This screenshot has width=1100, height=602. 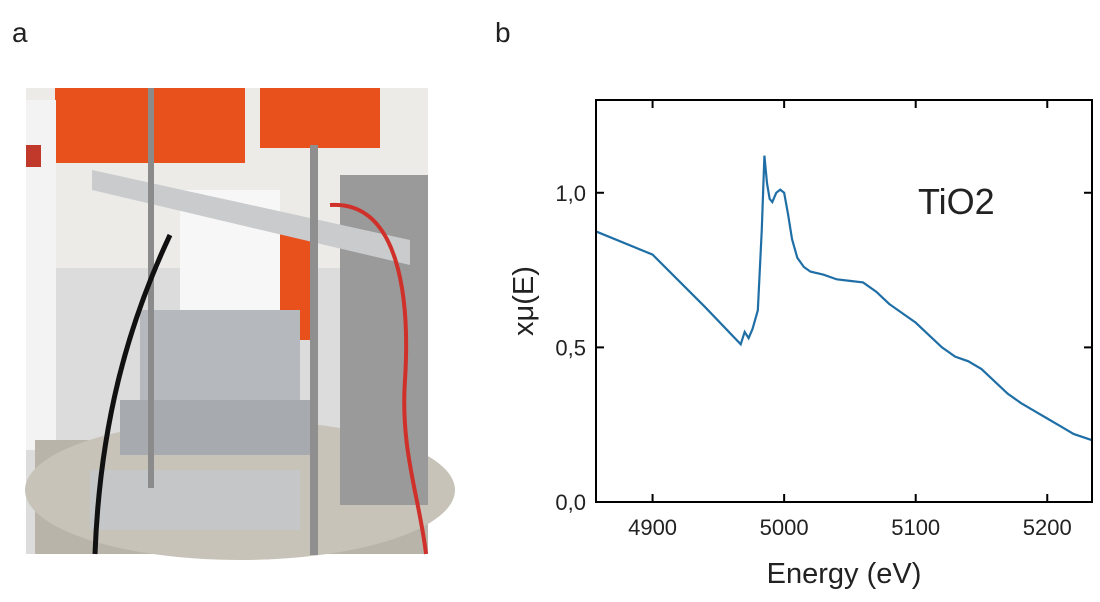 I want to click on y-tick-label: 1,0, so click(x=570, y=193).